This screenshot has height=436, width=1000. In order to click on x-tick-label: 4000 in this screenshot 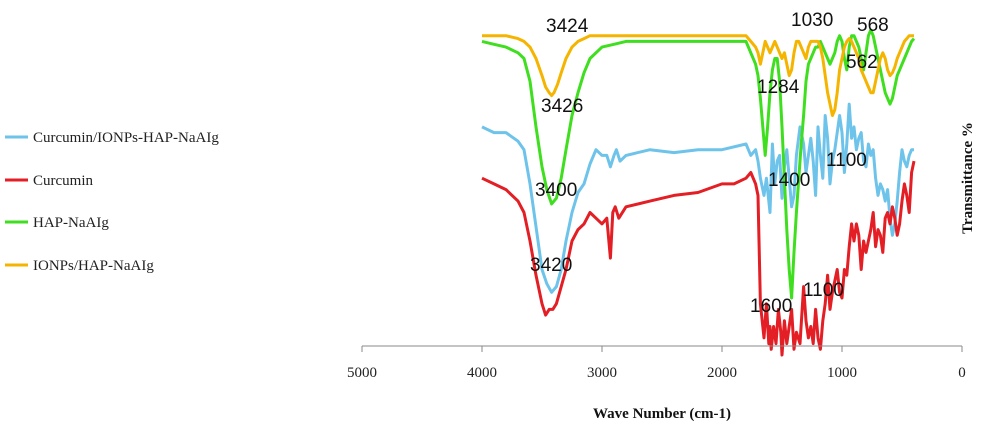, I will do `click(482, 373)`.